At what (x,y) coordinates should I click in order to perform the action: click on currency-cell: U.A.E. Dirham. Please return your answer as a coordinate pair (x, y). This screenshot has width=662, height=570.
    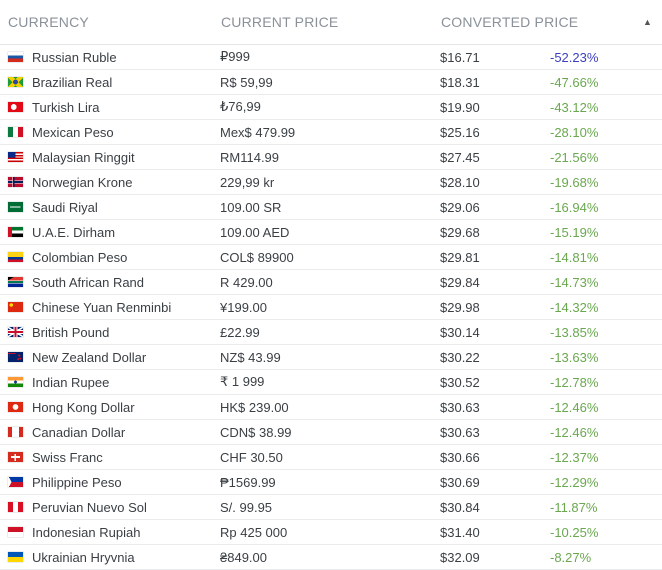
    Looking at the image, I should click on (110, 232).